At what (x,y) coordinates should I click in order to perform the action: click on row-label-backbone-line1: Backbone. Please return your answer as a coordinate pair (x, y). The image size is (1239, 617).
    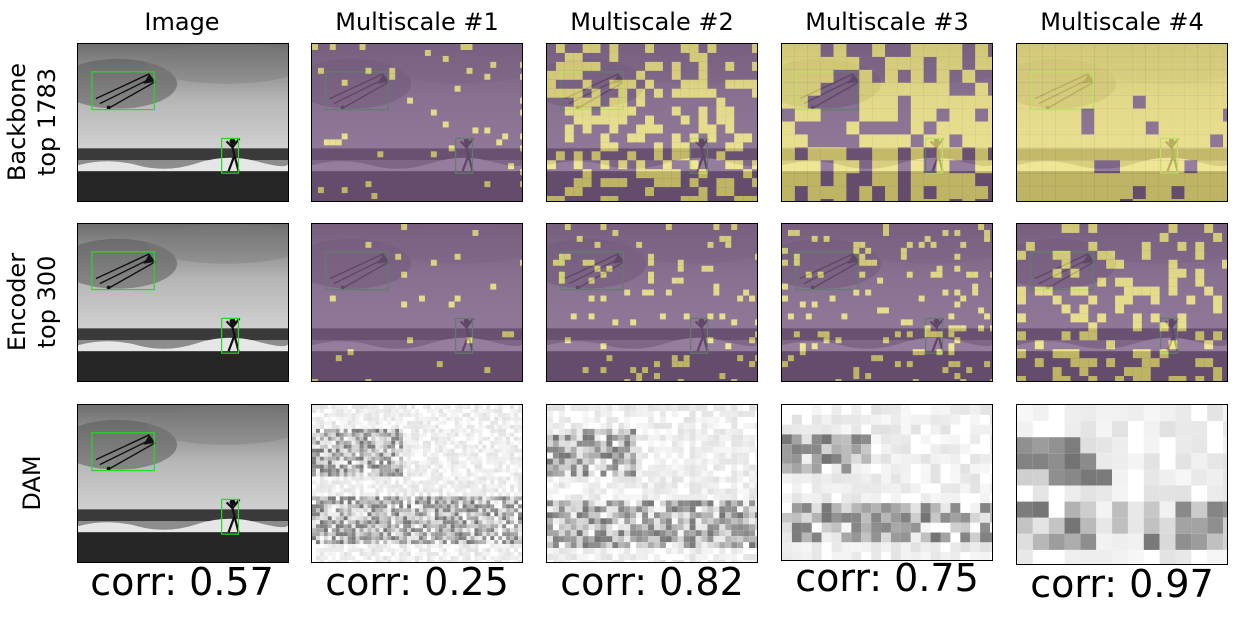
    Looking at the image, I should click on (17, 122).